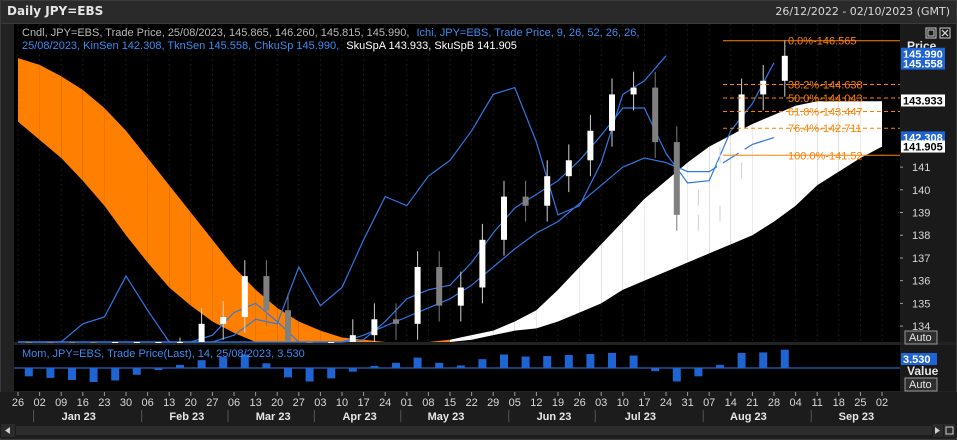 Image resolution: width=957 pixels, height=440 pixels. What do you see at coordinates (687, 403) in the screenshot?
I see `day-tick-label: 31` at bounding box center [687, 403].